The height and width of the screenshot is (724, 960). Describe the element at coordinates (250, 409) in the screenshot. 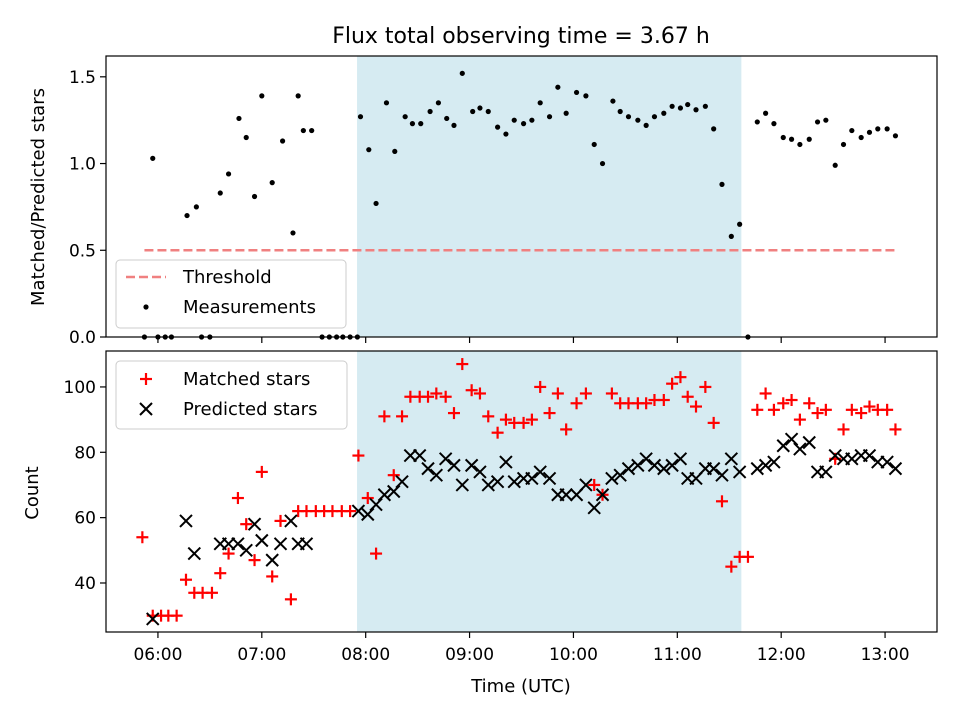

I see `bottom-legend-label-predicted: Predicted stars` at that location.